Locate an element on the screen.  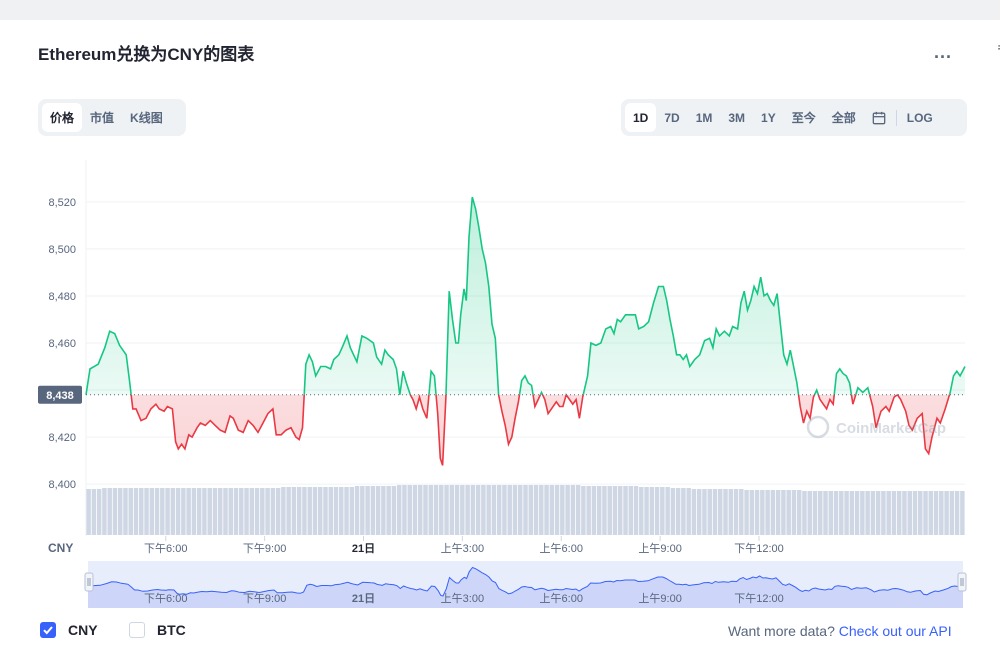
legend-btc: BTC is located at coordinates (157, 630).